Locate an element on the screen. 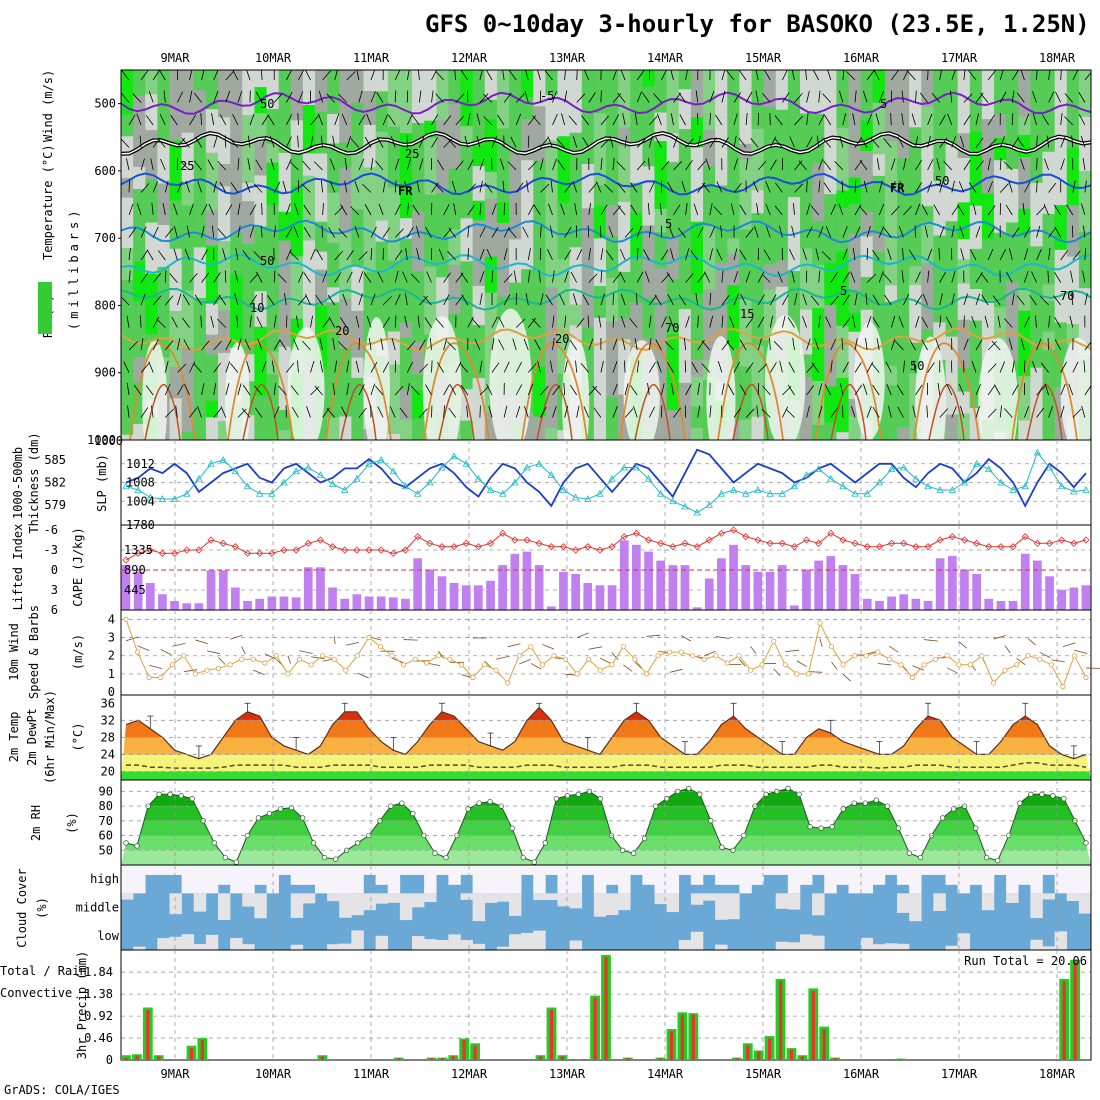  cloud-row-label: middle is located at coordinates (97, 908).